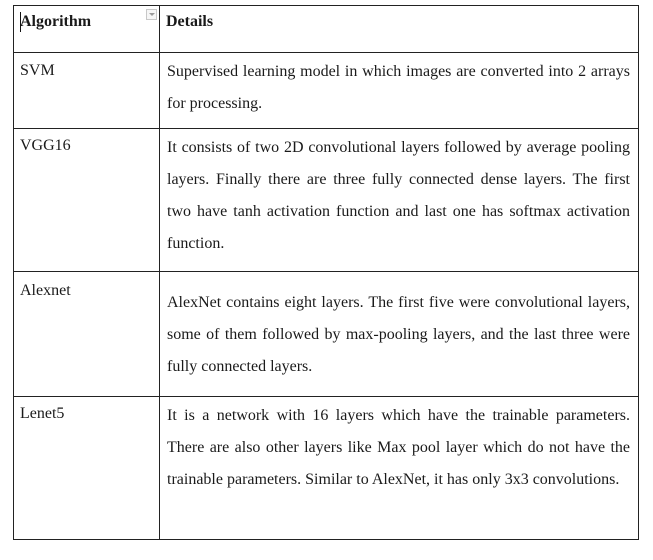  I want to click on algorithm-cell: SVM, so click(86, 90).